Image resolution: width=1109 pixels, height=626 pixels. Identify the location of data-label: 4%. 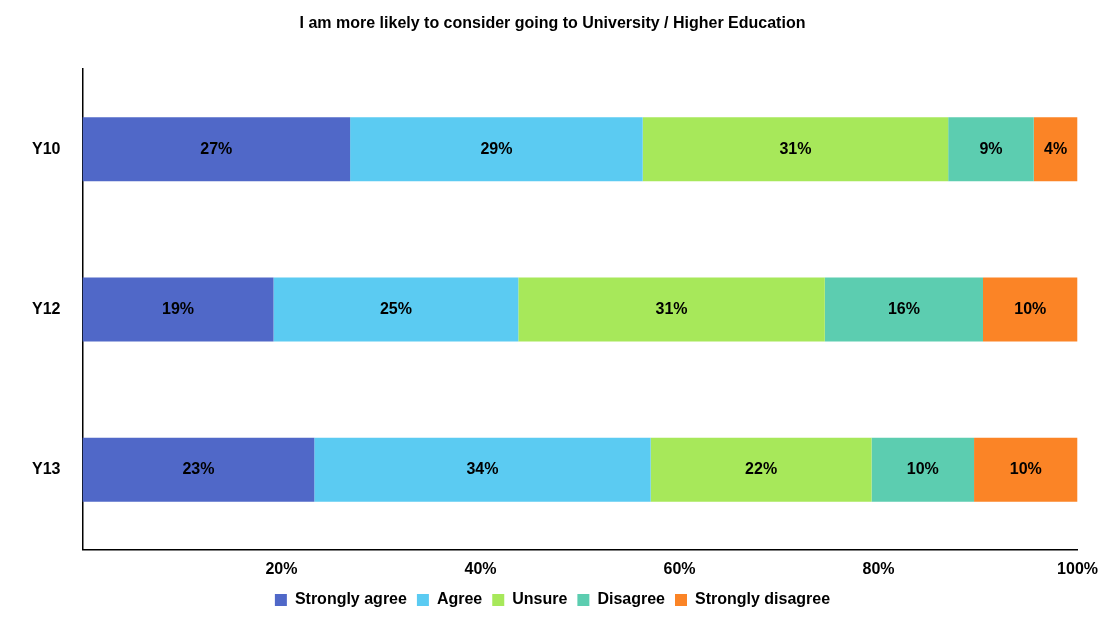
(1056, 148).